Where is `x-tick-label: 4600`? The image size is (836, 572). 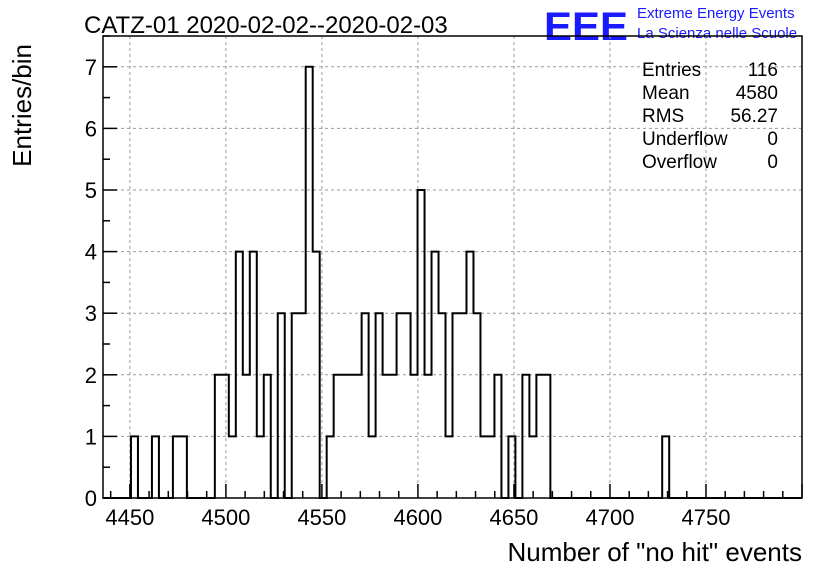 x-tick-label: 4600 is located at coordinates (417, 517).